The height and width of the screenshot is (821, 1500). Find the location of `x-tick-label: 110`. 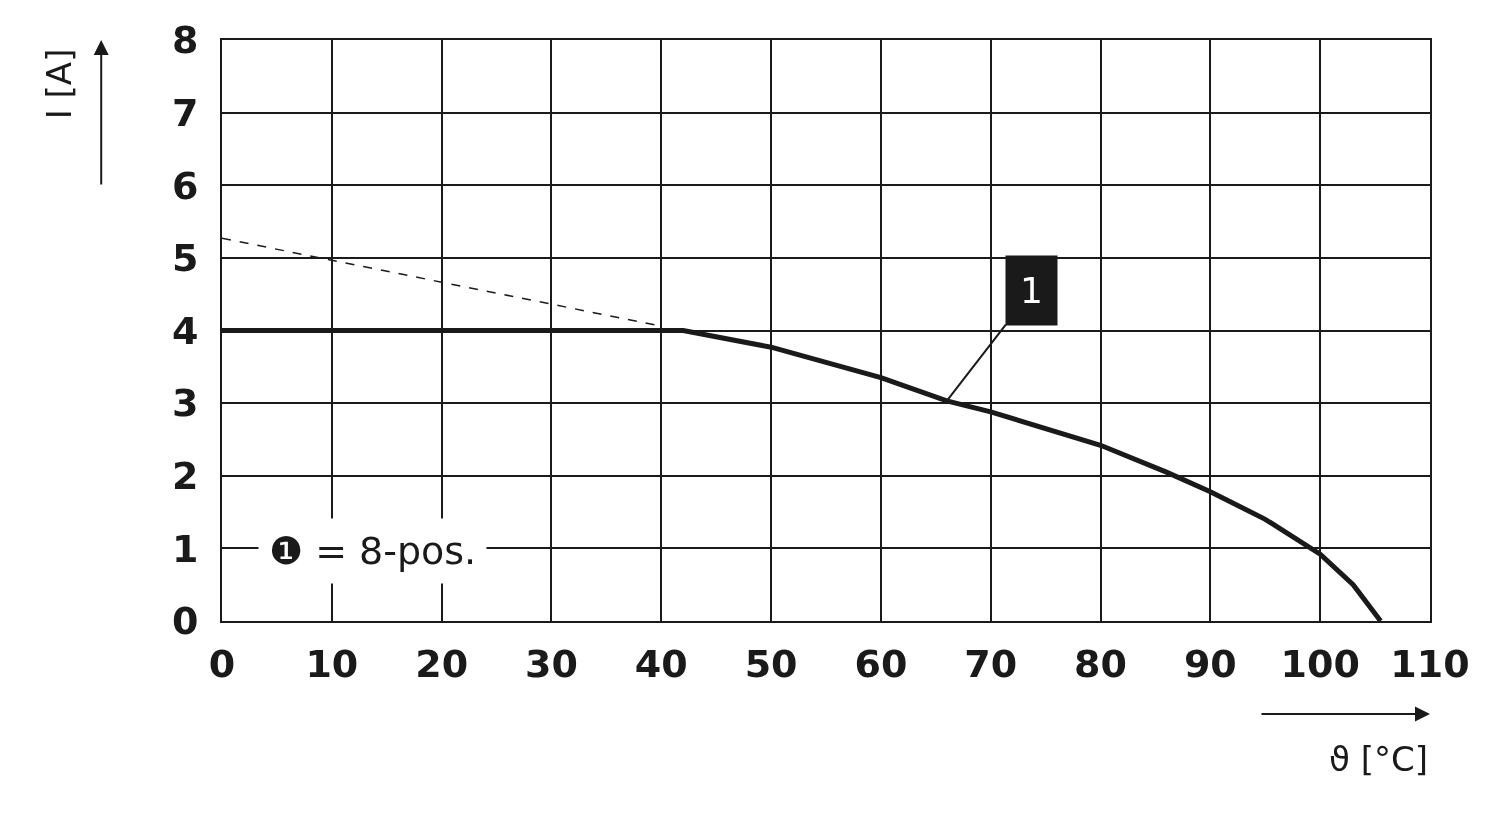

x-tick-label: 110 is located at coordinates (1430, 663).